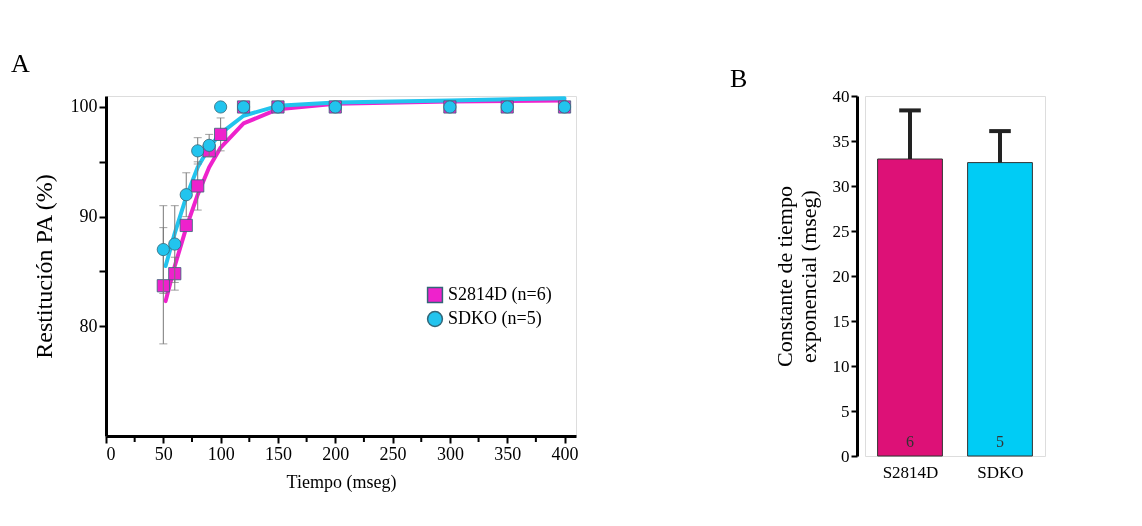  Describe the element at coordinates (841, 231) in the screenshot. I see `y-tick-label: 25` at that location.